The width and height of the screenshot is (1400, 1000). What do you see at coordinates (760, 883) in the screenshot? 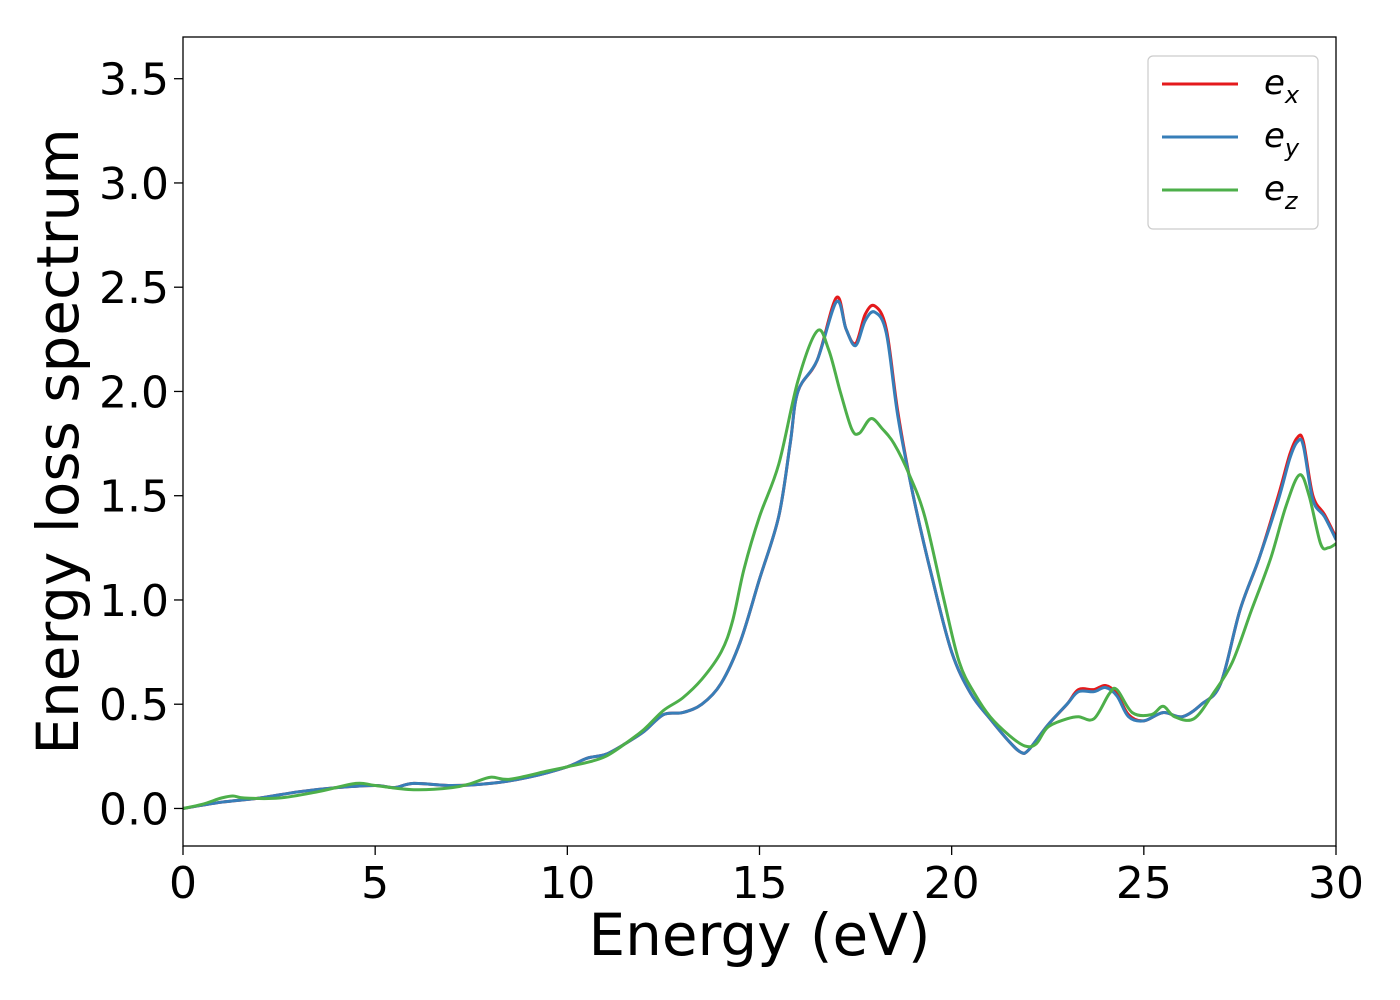
I see `x-tick-label: 15` at bounding box center [760, 883].